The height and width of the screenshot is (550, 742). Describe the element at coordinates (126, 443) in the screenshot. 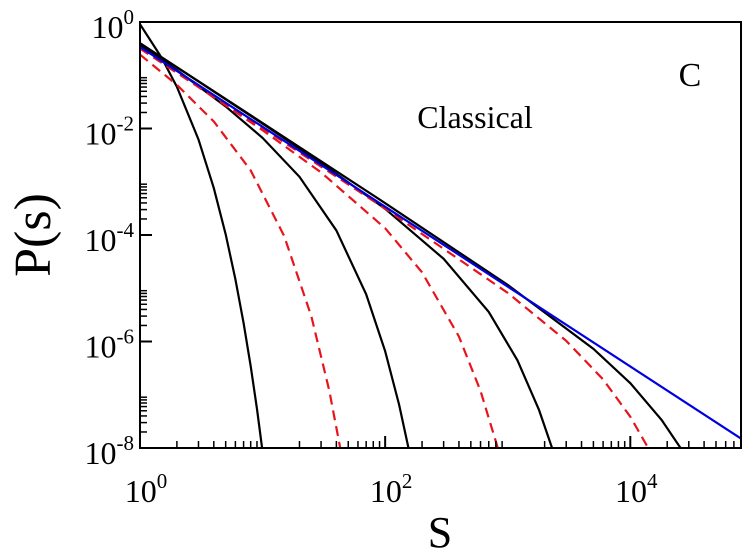

I see `tick-exponent: -8` at that location.